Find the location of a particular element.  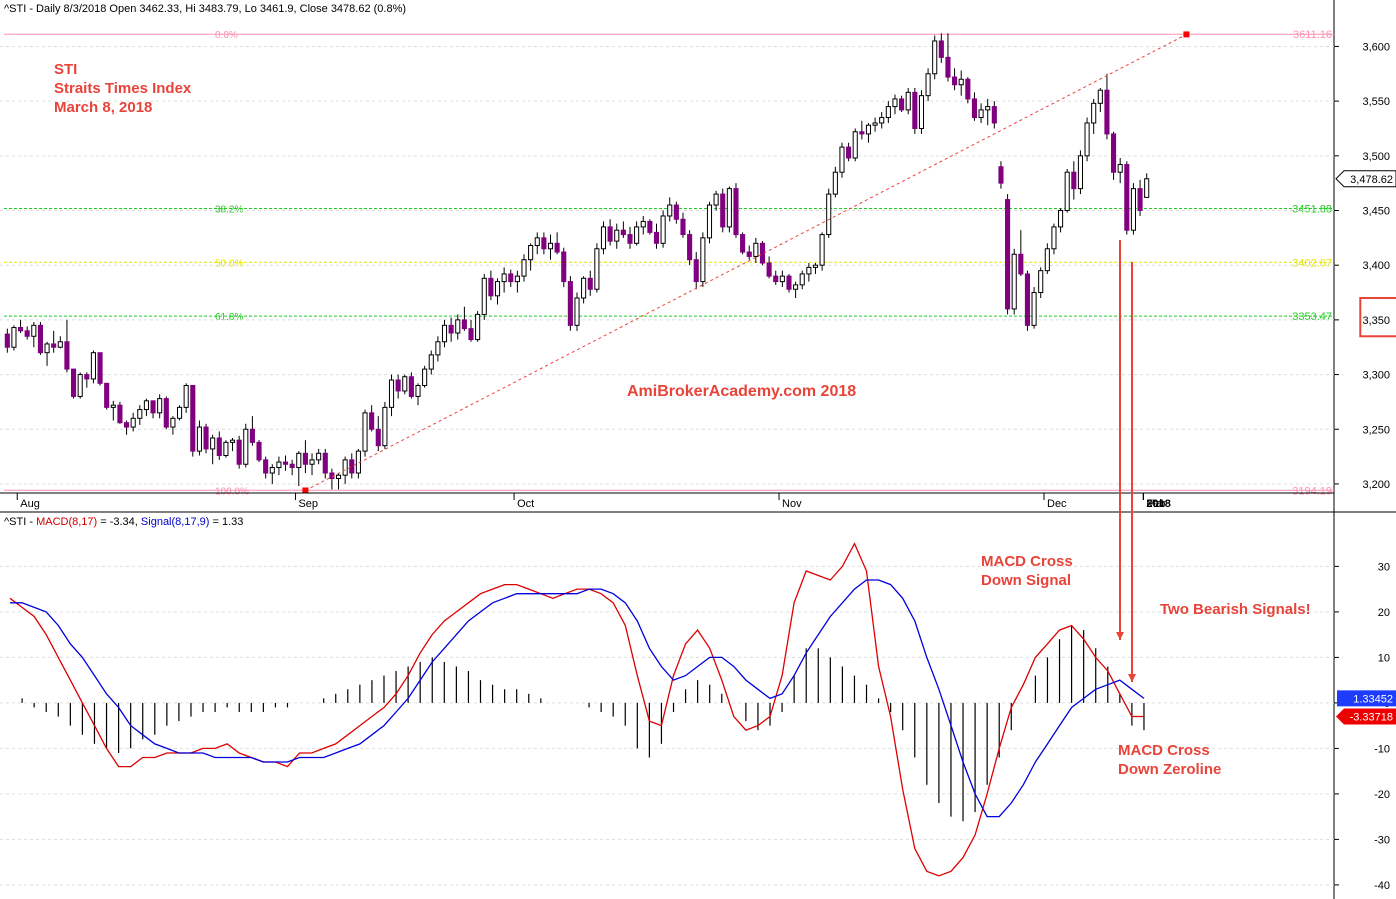

title-index-name: Straits Times Index is located at coordinates (123, 88).